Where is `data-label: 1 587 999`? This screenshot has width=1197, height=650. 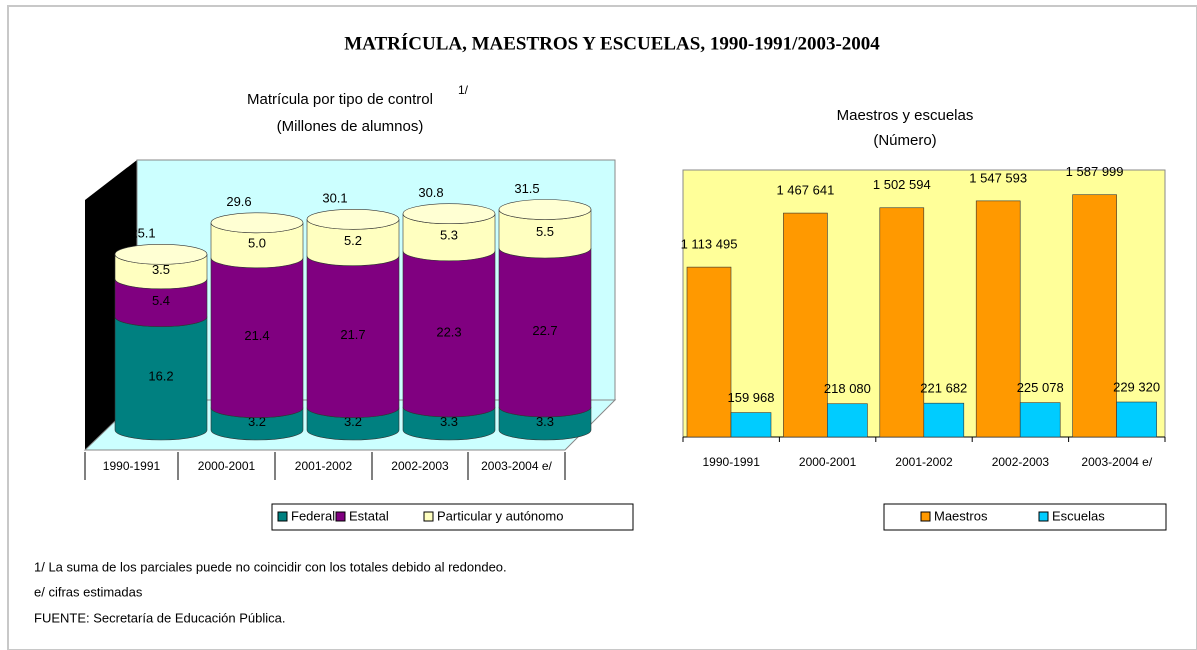
data-label: 1 587 999 is located at coordinates (1095, 171).